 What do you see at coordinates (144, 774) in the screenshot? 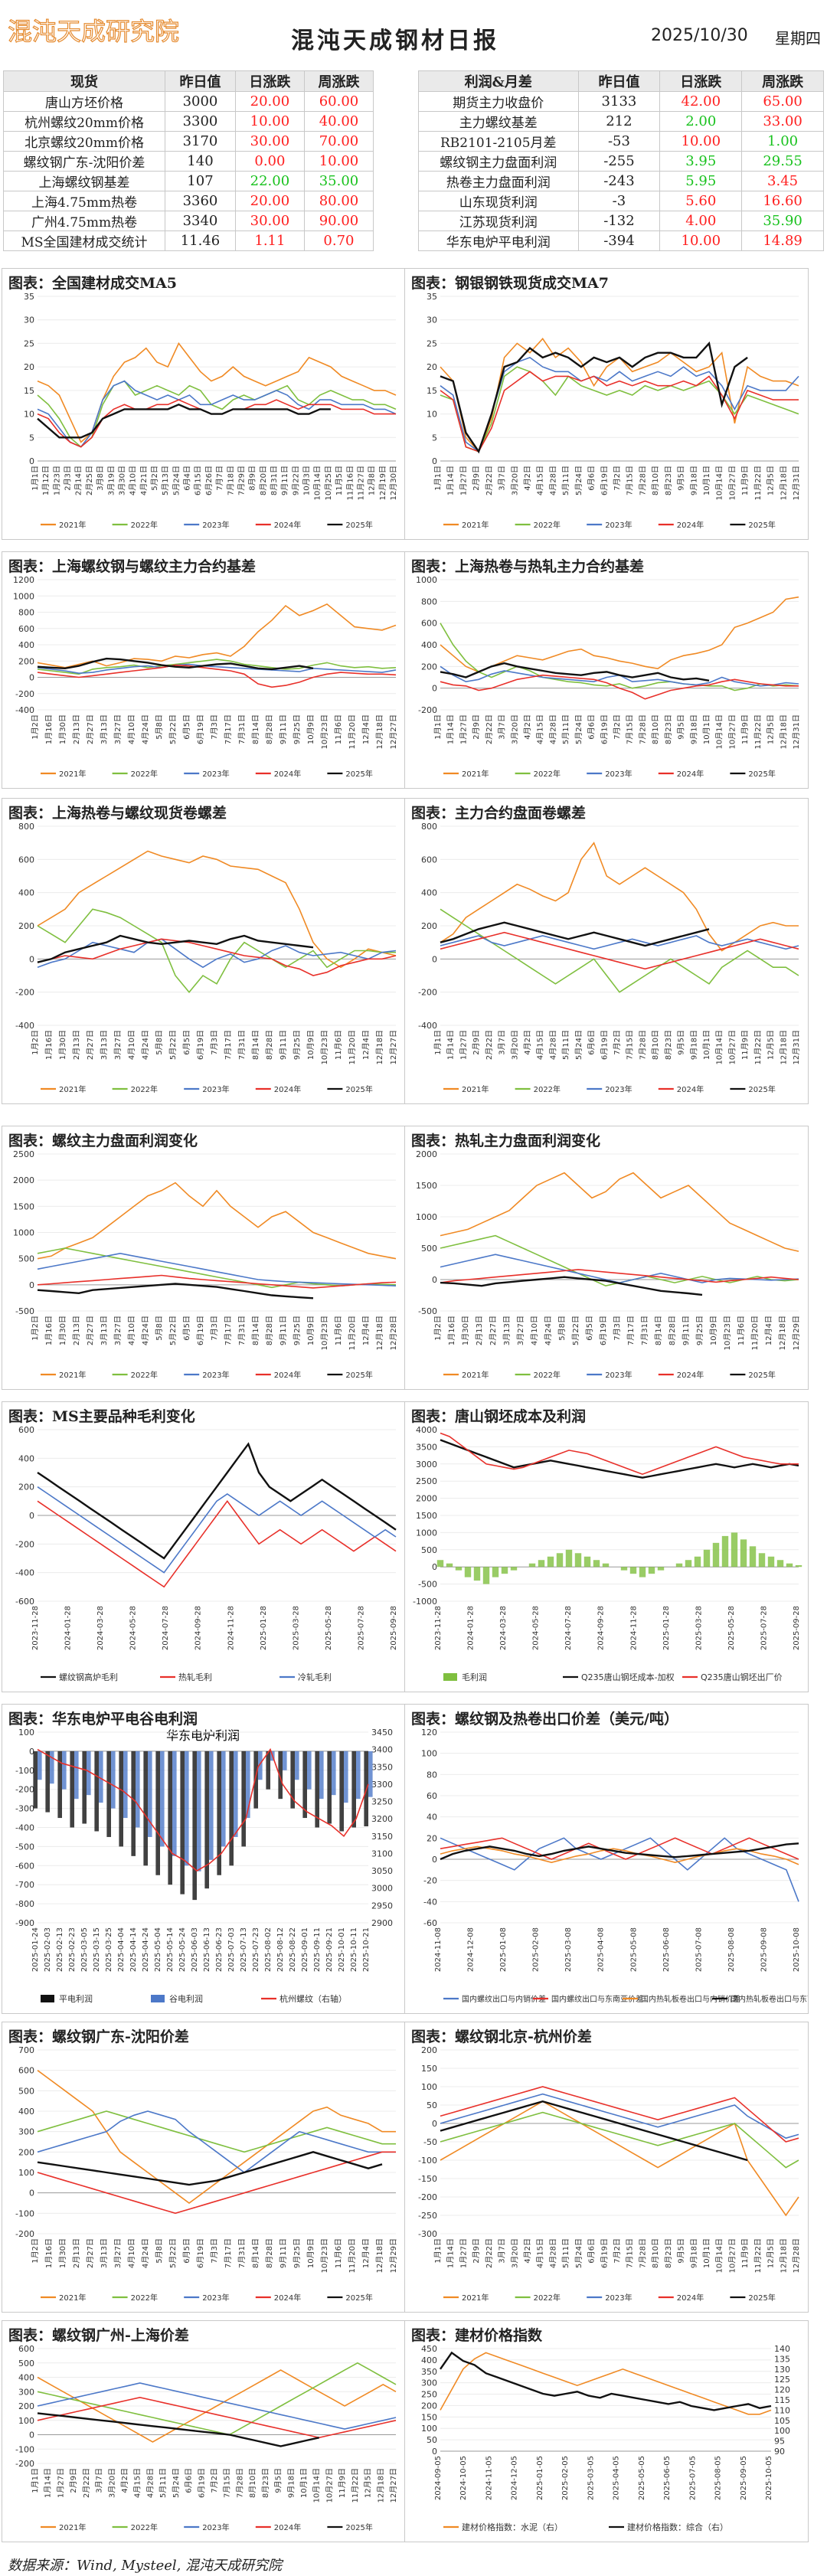
I see `legend-label: 2022年` at bounding box center [144, 774].